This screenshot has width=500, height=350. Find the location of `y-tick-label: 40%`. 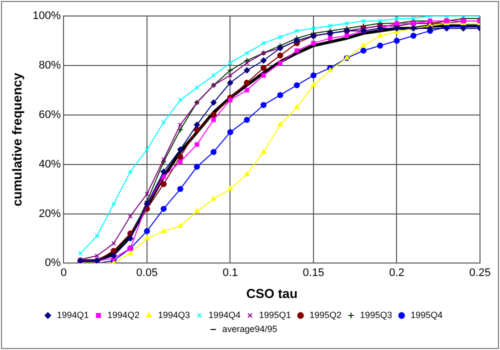

y-tick-label: 40% is located at coordinates (49, 164).